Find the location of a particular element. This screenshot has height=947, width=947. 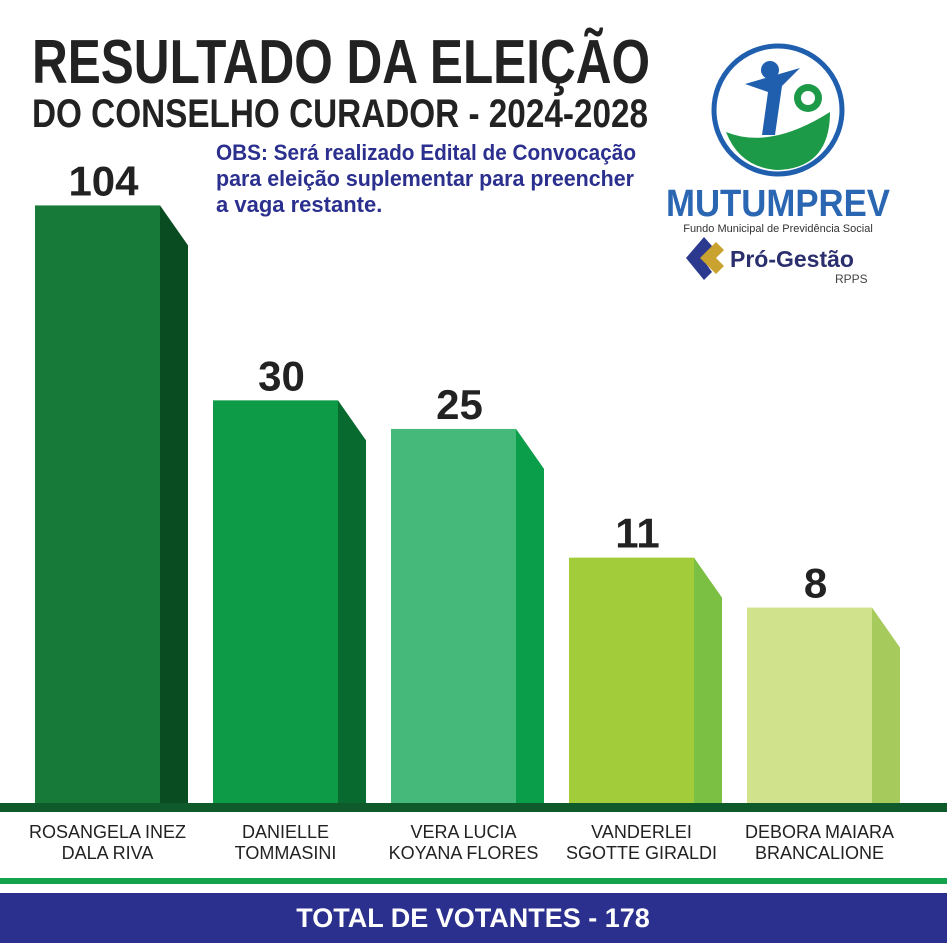

footer-text: TOTAL DE VOTANTES - 178 is located at coordinates (473, 918).